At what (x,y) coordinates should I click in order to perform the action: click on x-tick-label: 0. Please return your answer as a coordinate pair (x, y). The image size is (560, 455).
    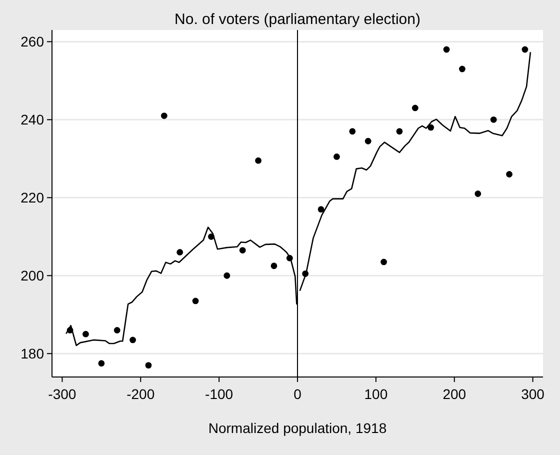
    Looking at the image, I should click on (298, 394).